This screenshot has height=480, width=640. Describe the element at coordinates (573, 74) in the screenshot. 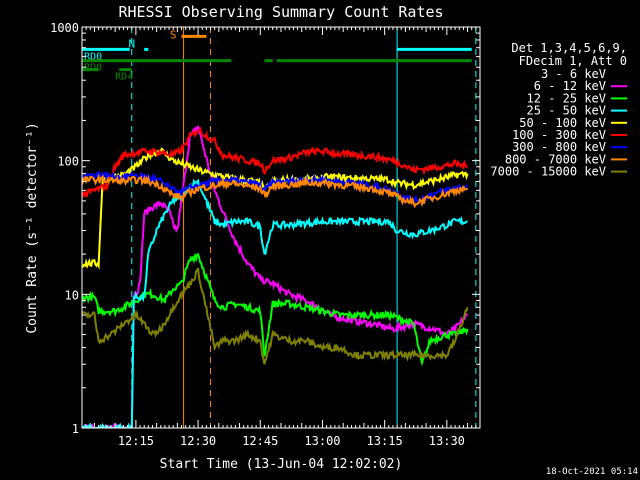

I see `legend-label-0: 3 - 6 keV` at that location.